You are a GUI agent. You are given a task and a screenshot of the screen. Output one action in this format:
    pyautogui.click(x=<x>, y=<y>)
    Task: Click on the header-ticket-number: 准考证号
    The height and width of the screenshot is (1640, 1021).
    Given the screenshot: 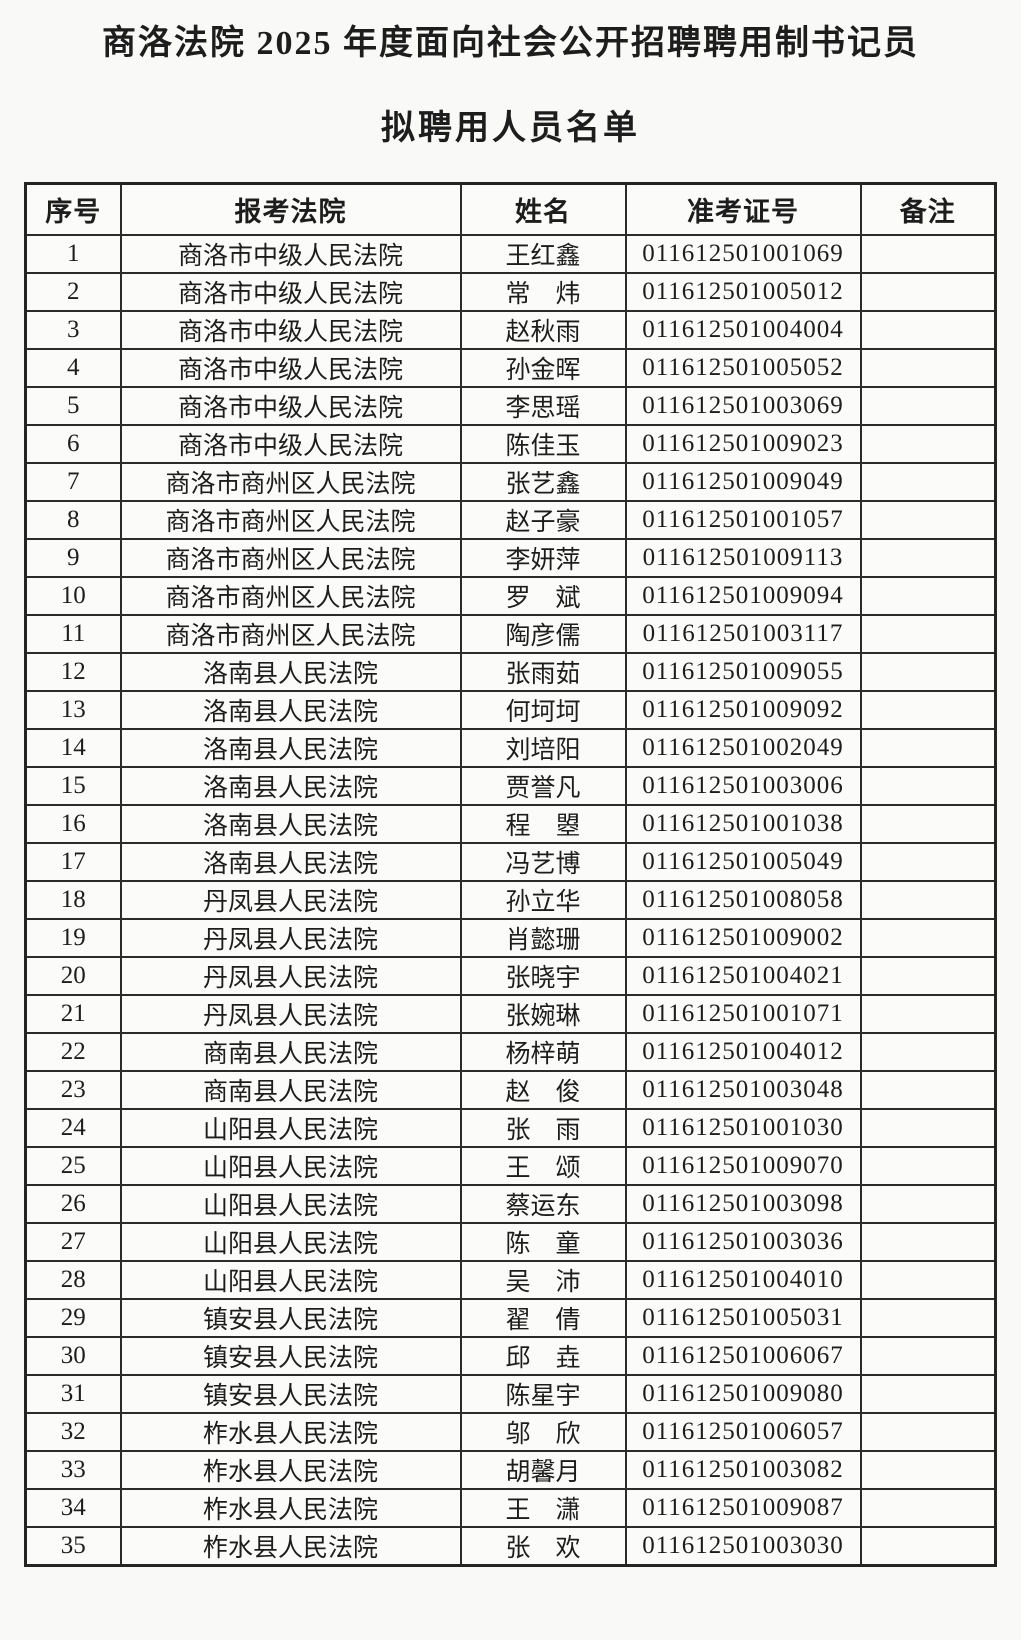 What is the action you would take?
    pyautogui.click(x=743, y=209)
    